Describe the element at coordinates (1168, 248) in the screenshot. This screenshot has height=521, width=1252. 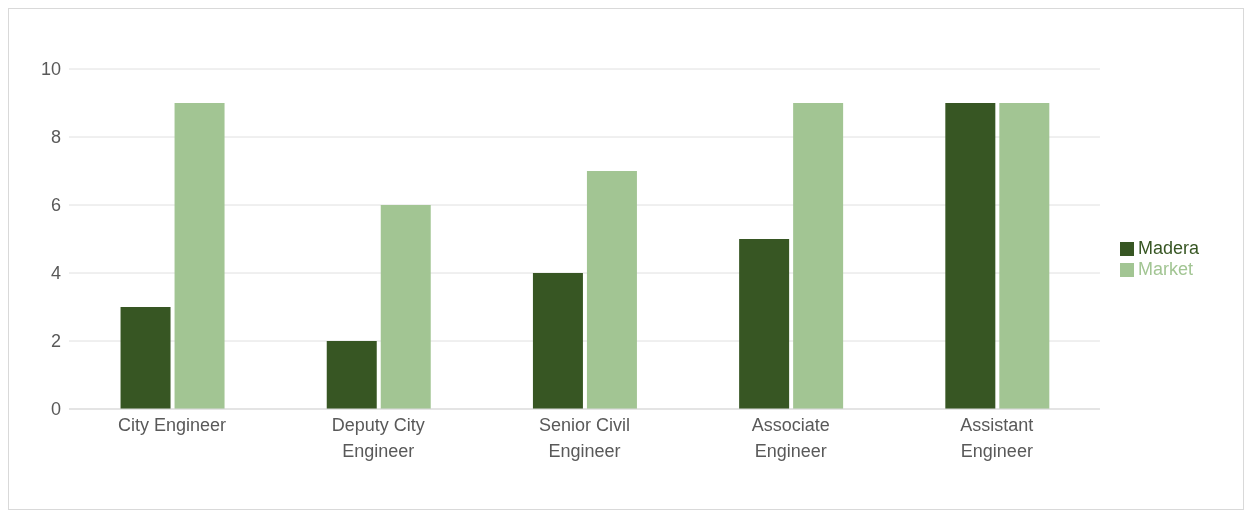
I see `legend-label: Madera` at that location.